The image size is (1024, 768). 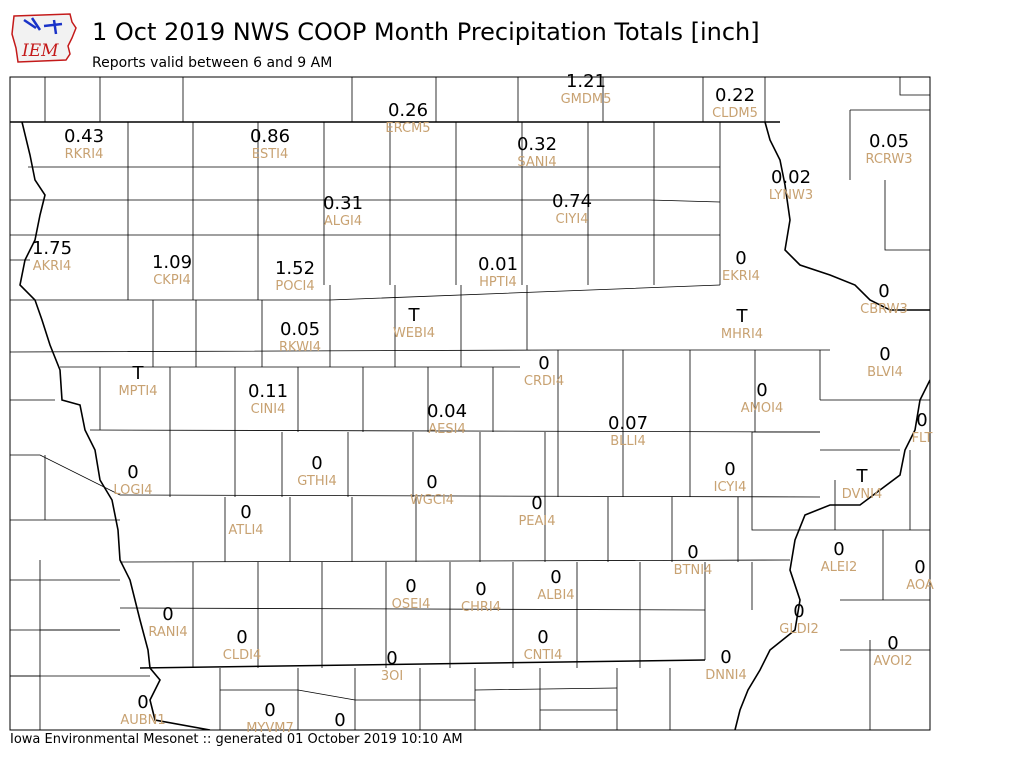 I want to click on station-id-label: MPTI4, so click(x=137, y=391).